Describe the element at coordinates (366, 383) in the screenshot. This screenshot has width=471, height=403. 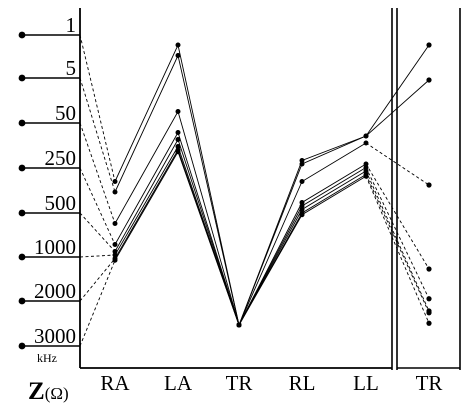
I see `channel-label: LL` at that location.